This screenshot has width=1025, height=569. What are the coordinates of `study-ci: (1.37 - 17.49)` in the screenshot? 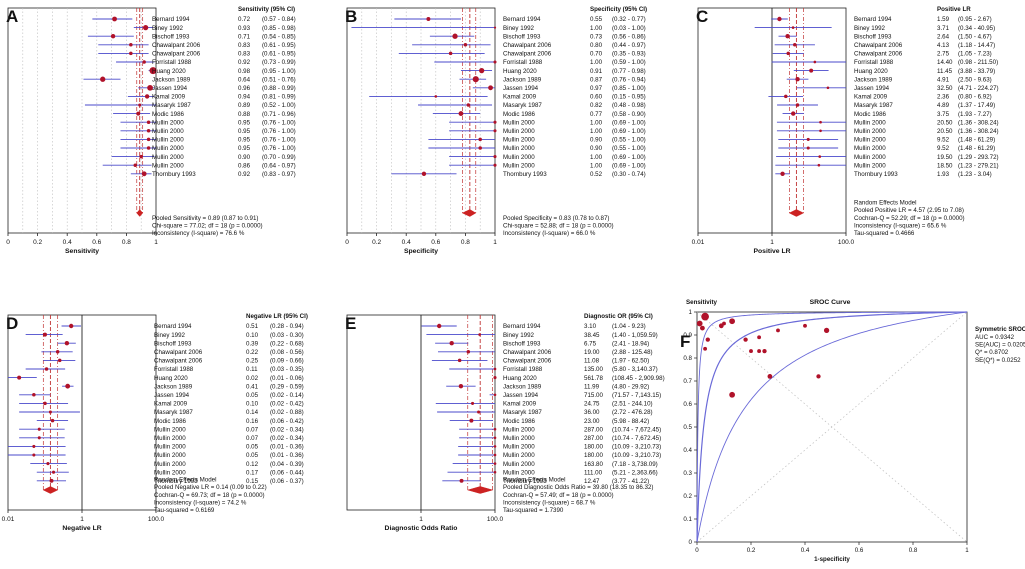 It's located at (976, 105).